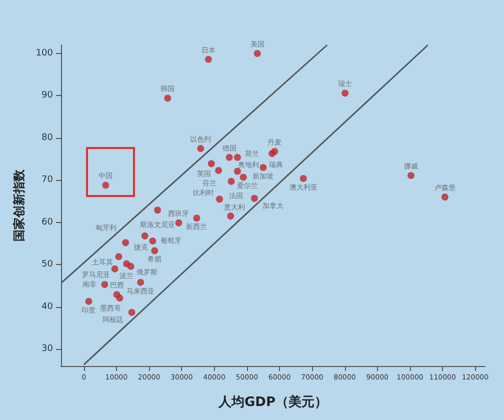 The height and width of the screenshot is (420, 504). What do you see at coordinates (48, 307) in the screenshot?
I see `y-tick-label: 40` at bounding box center [48, 307].